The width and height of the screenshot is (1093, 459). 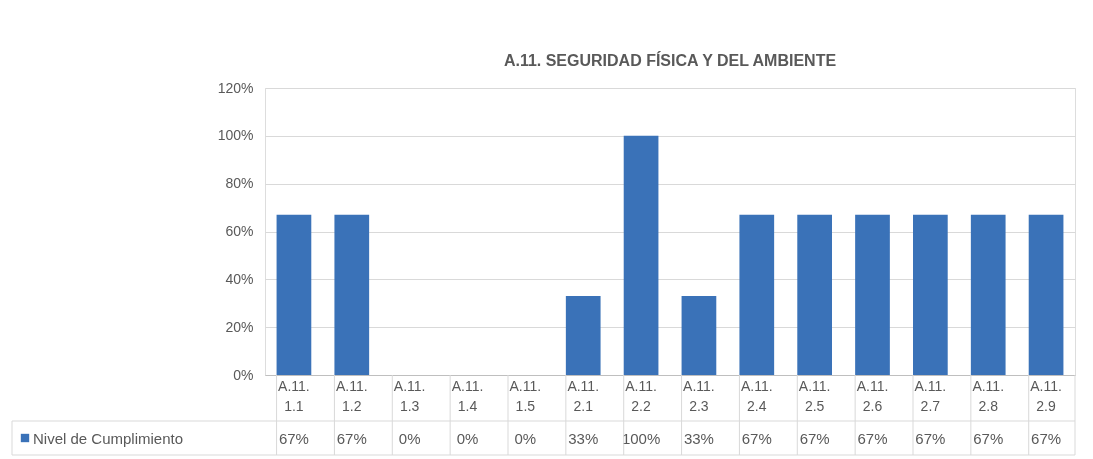 I want to click on y-tick-label: 60%, so click(x=239, y=231).